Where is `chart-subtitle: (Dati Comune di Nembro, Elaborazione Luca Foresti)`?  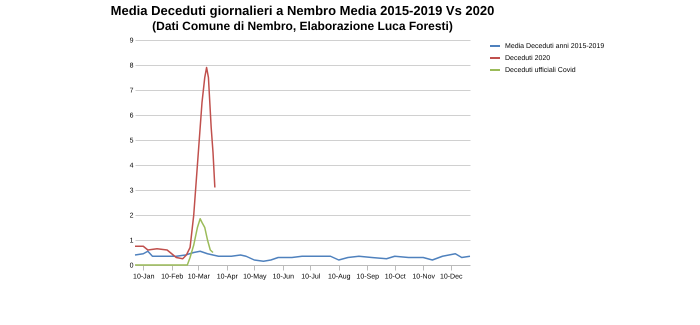 chart-subtitle: (Dati Comune di Nembro, Elaborazione Luca Foresti) is located at coordinates (302, 26).